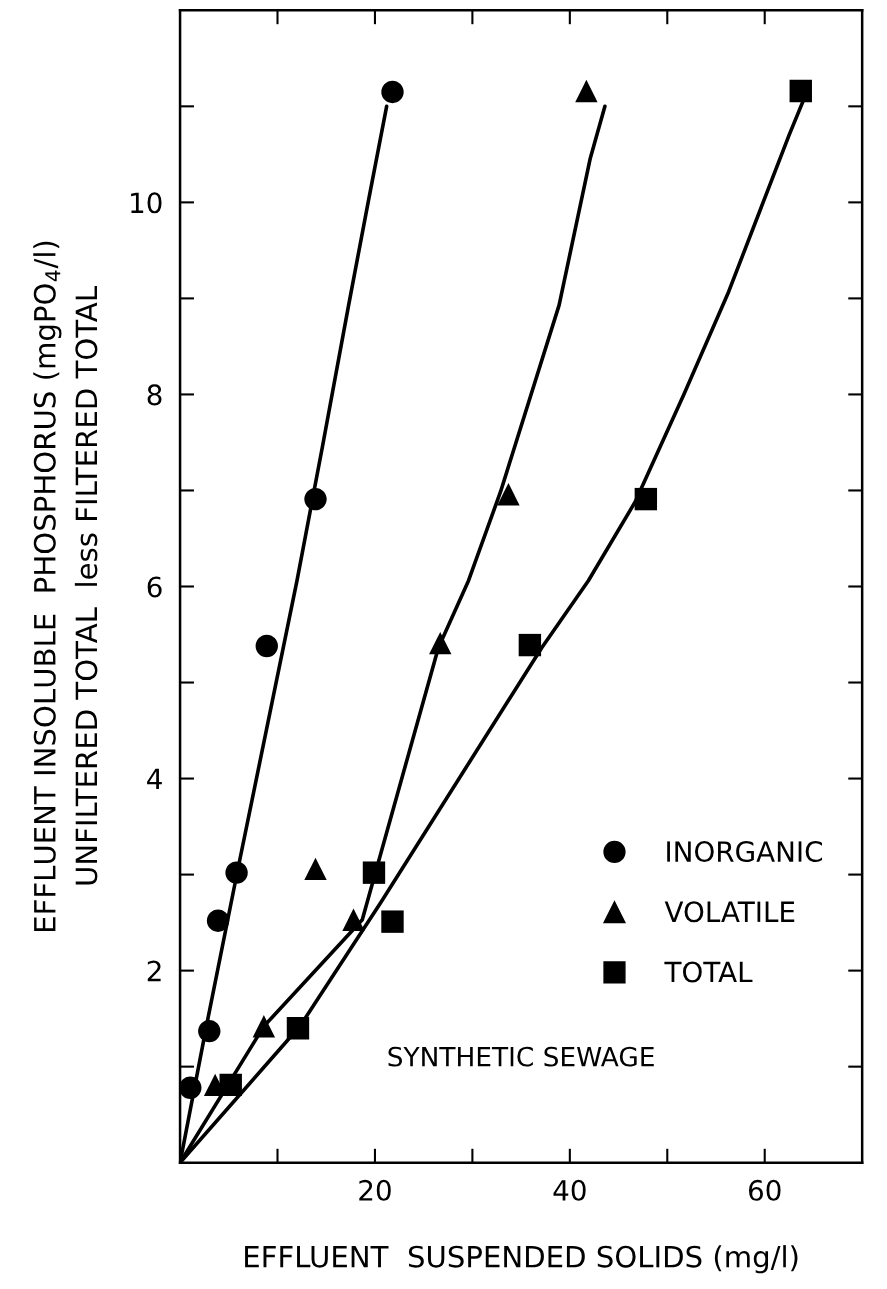 Image resolution: width=887 pixels, height=1289 pixels. Describe the element at coordinates (569, 1190) in the screenshot. I see `x-tick-label: 40` at that location.